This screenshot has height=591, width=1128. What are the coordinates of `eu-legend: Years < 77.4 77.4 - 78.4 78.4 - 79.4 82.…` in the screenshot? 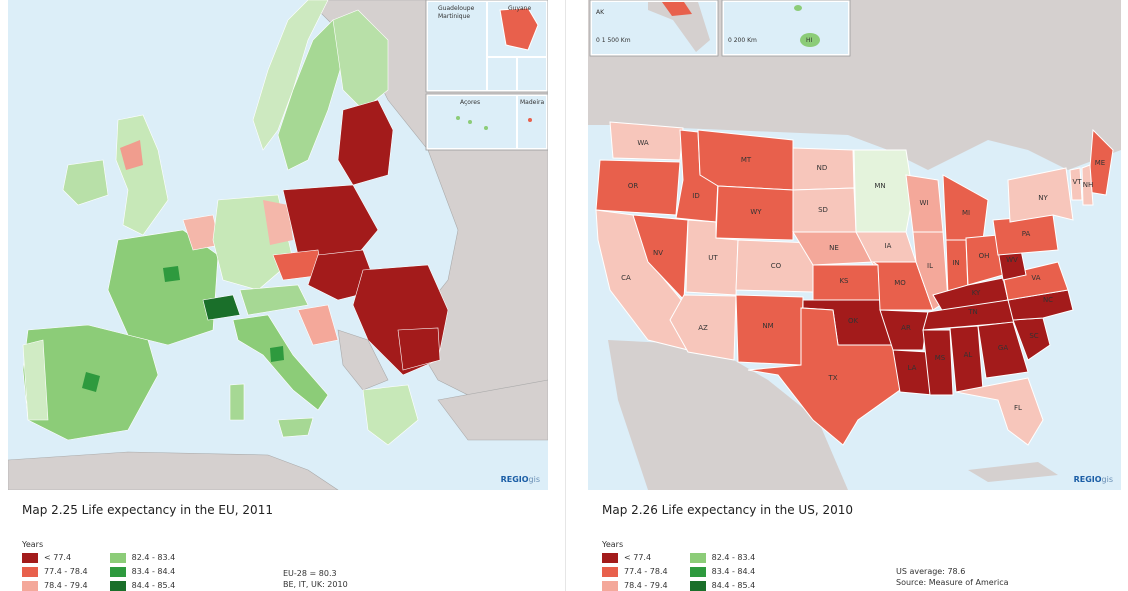 It's located at (98, 565).